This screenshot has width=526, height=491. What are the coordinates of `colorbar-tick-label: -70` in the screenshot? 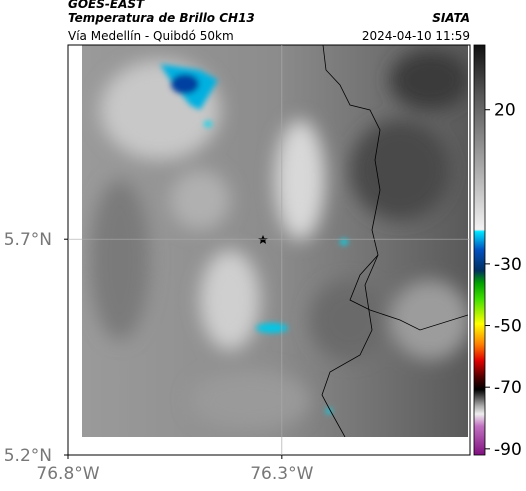 It's located at (508, 388).